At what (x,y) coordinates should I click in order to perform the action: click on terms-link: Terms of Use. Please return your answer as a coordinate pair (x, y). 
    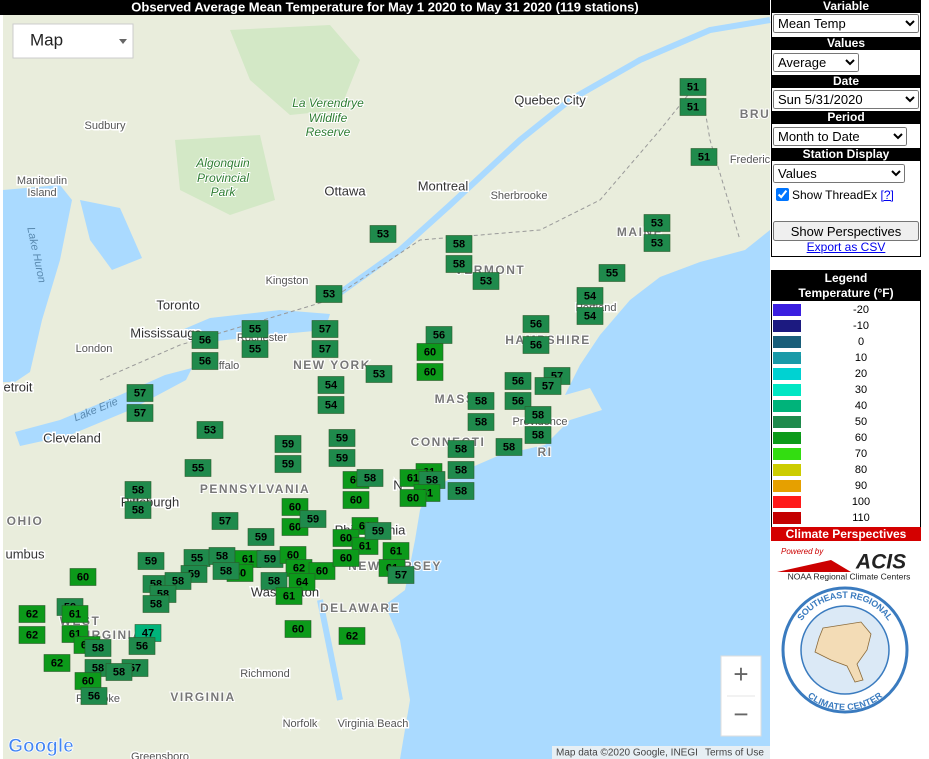
    Looking at the image, I should click on (734, 753).